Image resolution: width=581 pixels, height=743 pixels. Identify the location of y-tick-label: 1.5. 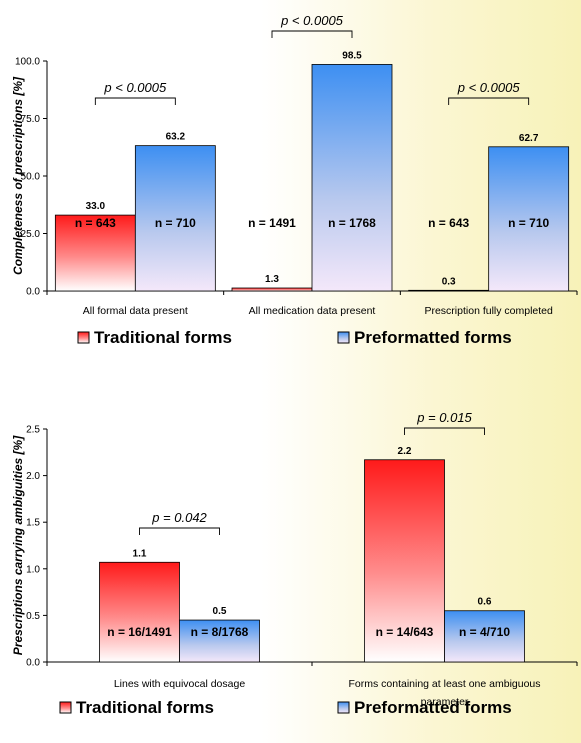
(33, 523).